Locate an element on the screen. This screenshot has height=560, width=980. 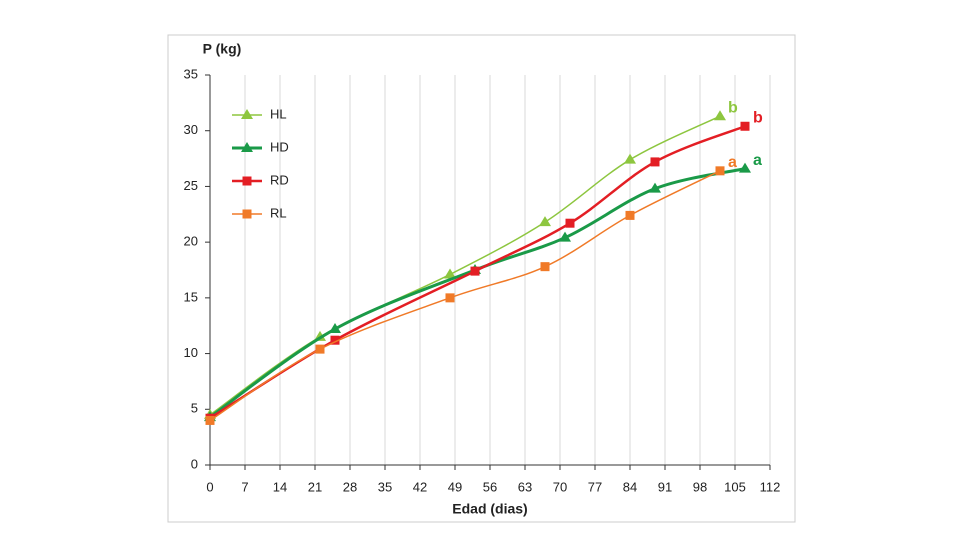
x-tick-label: 35 is located at coordinates (385, 486).